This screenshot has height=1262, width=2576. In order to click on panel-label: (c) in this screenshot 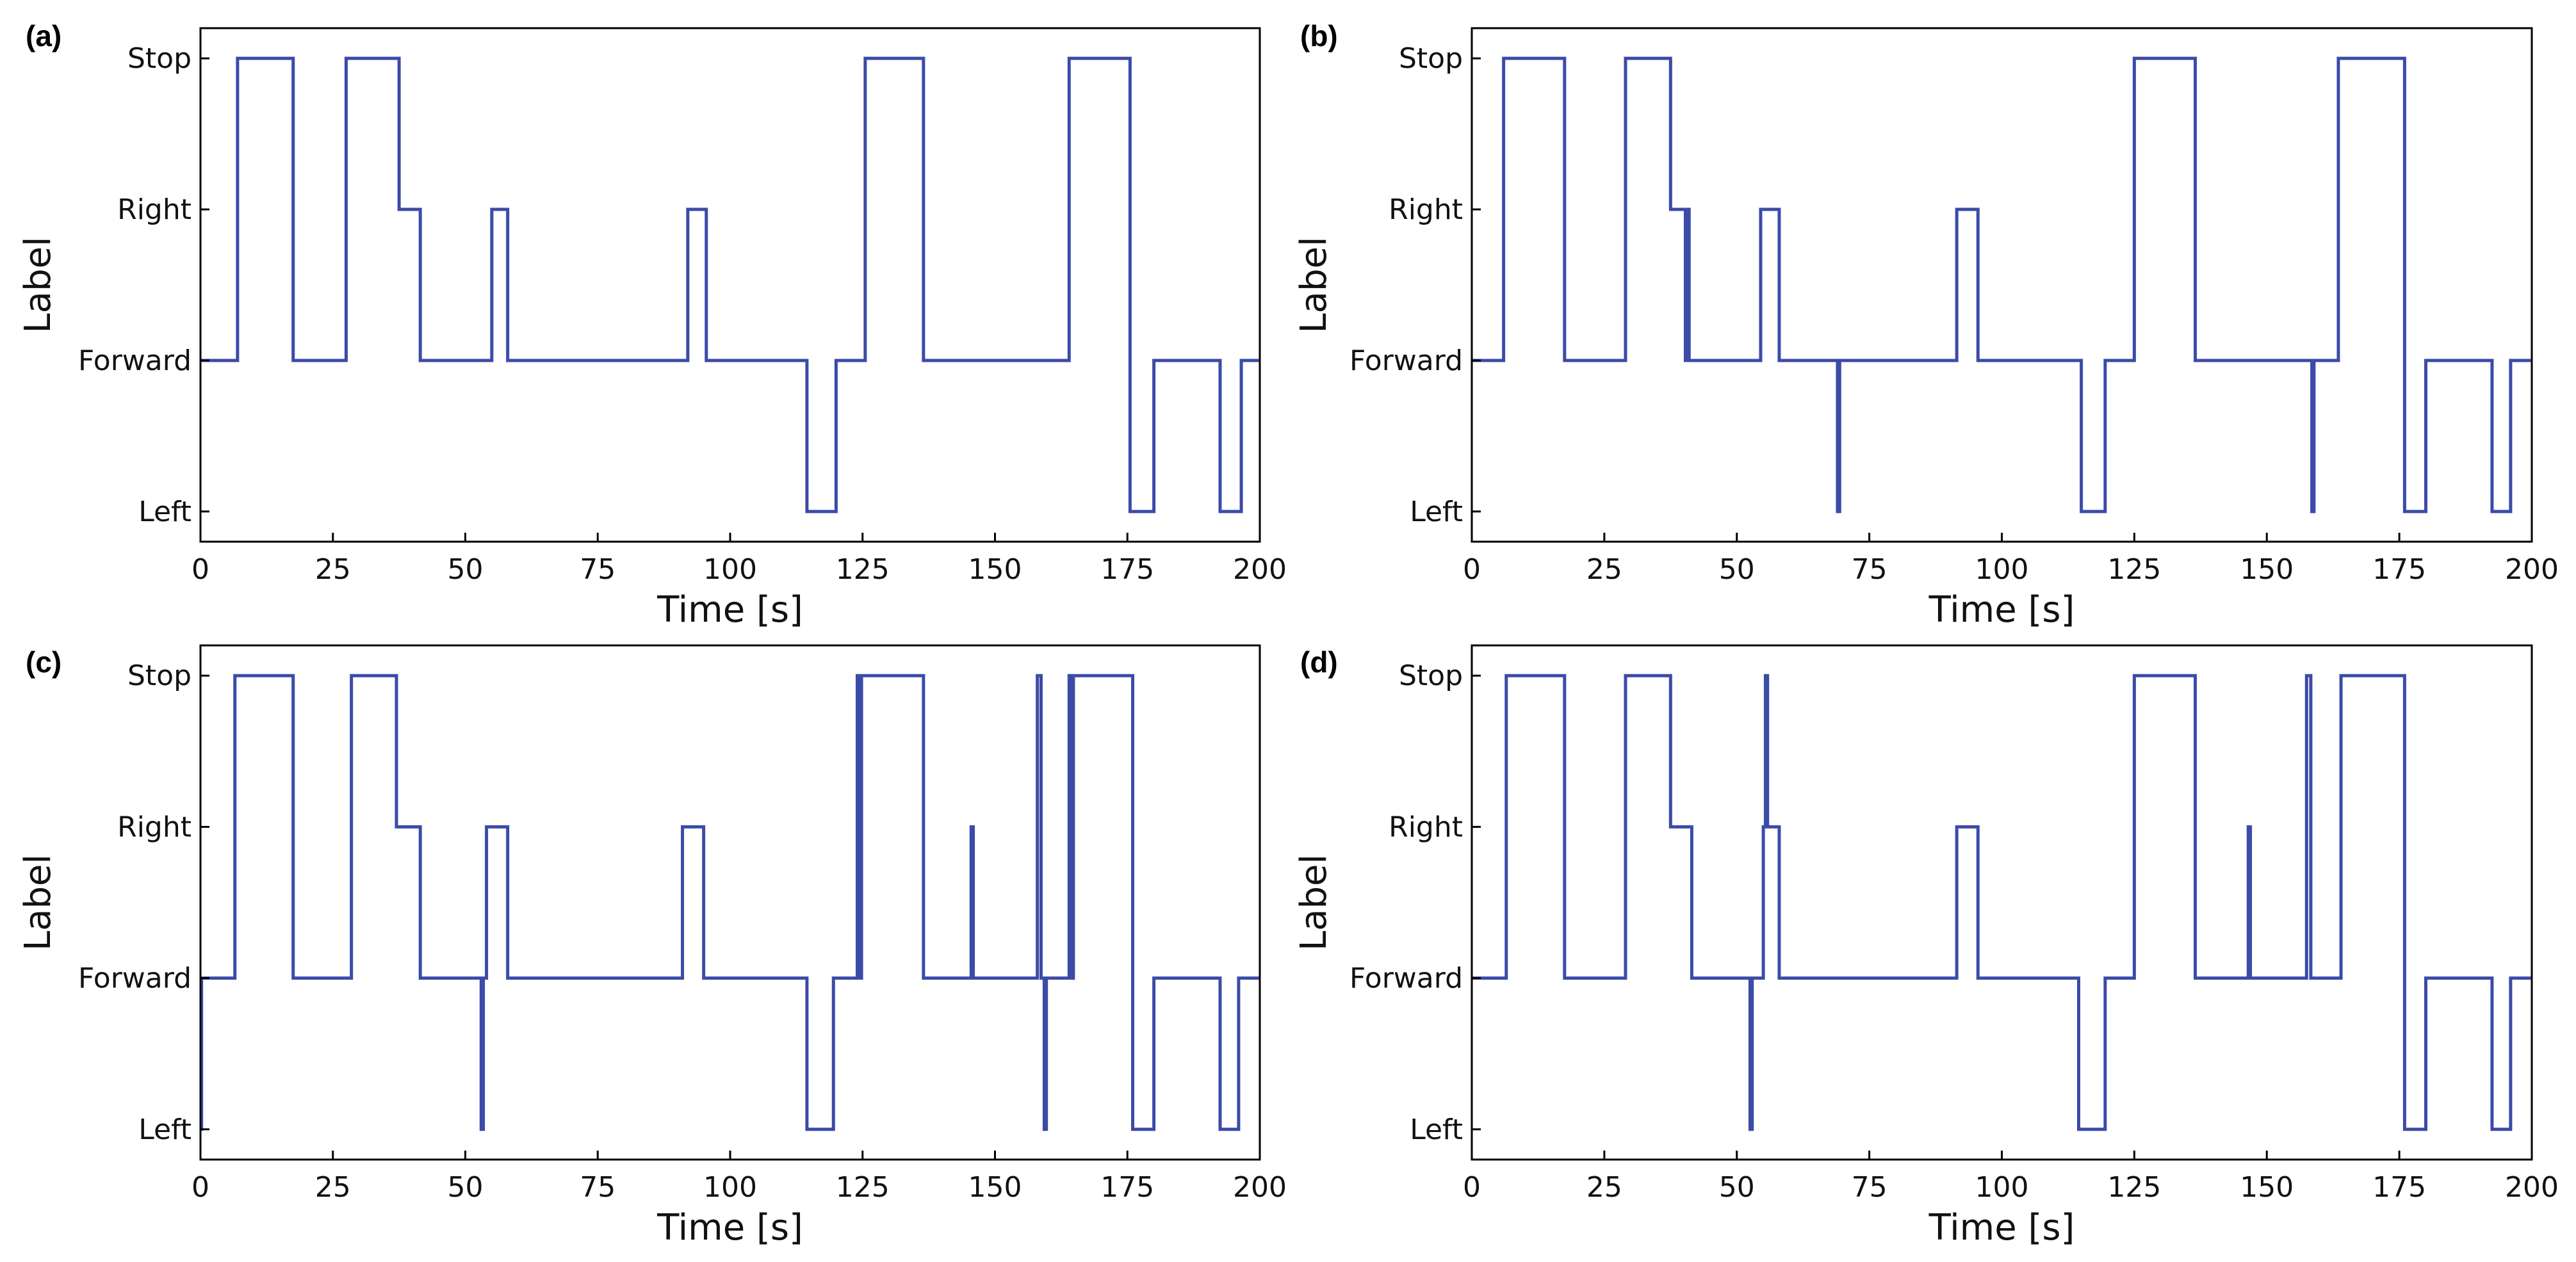, I will do `click(43, 662)`.